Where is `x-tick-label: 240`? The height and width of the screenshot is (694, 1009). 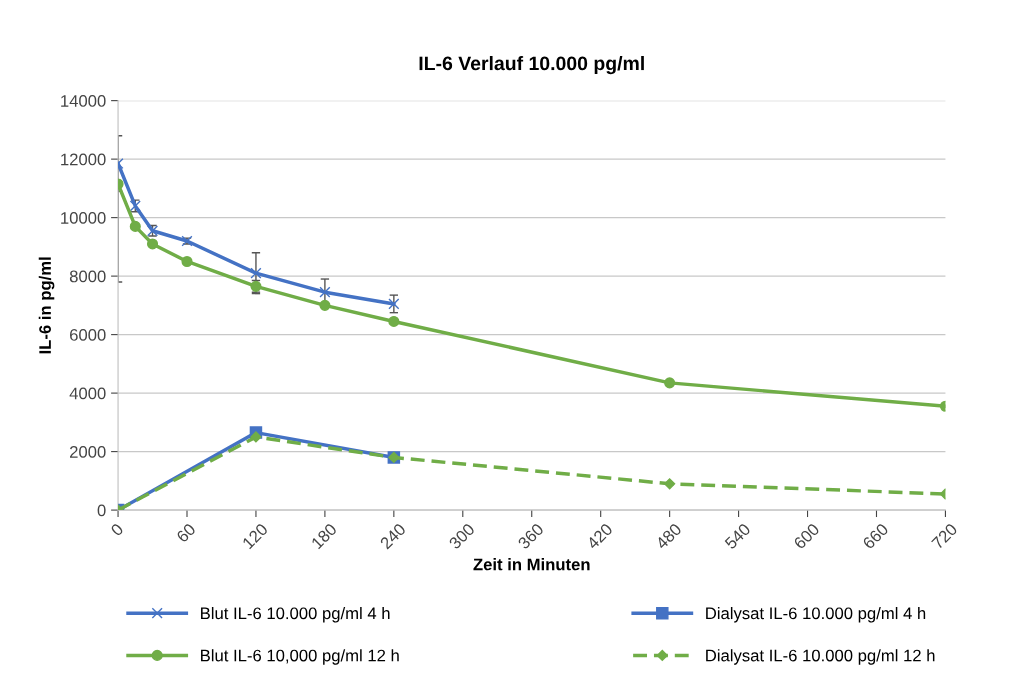
x-tick-label: 240 is located at coordinates (393, 536).